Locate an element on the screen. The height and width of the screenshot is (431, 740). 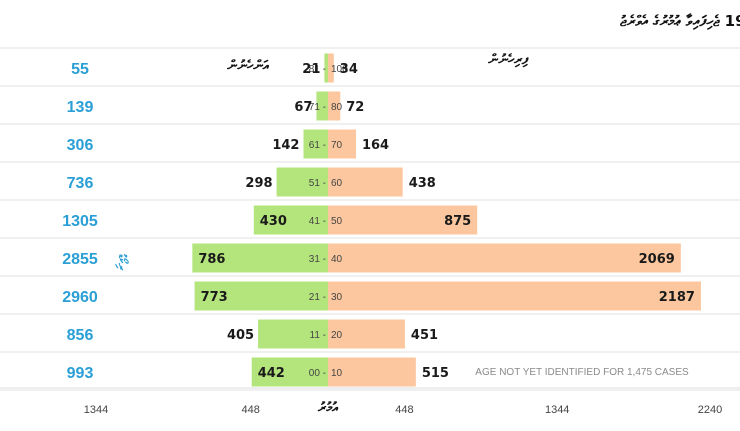
age-band-upper: 70 is located at coordinates (337, 145).